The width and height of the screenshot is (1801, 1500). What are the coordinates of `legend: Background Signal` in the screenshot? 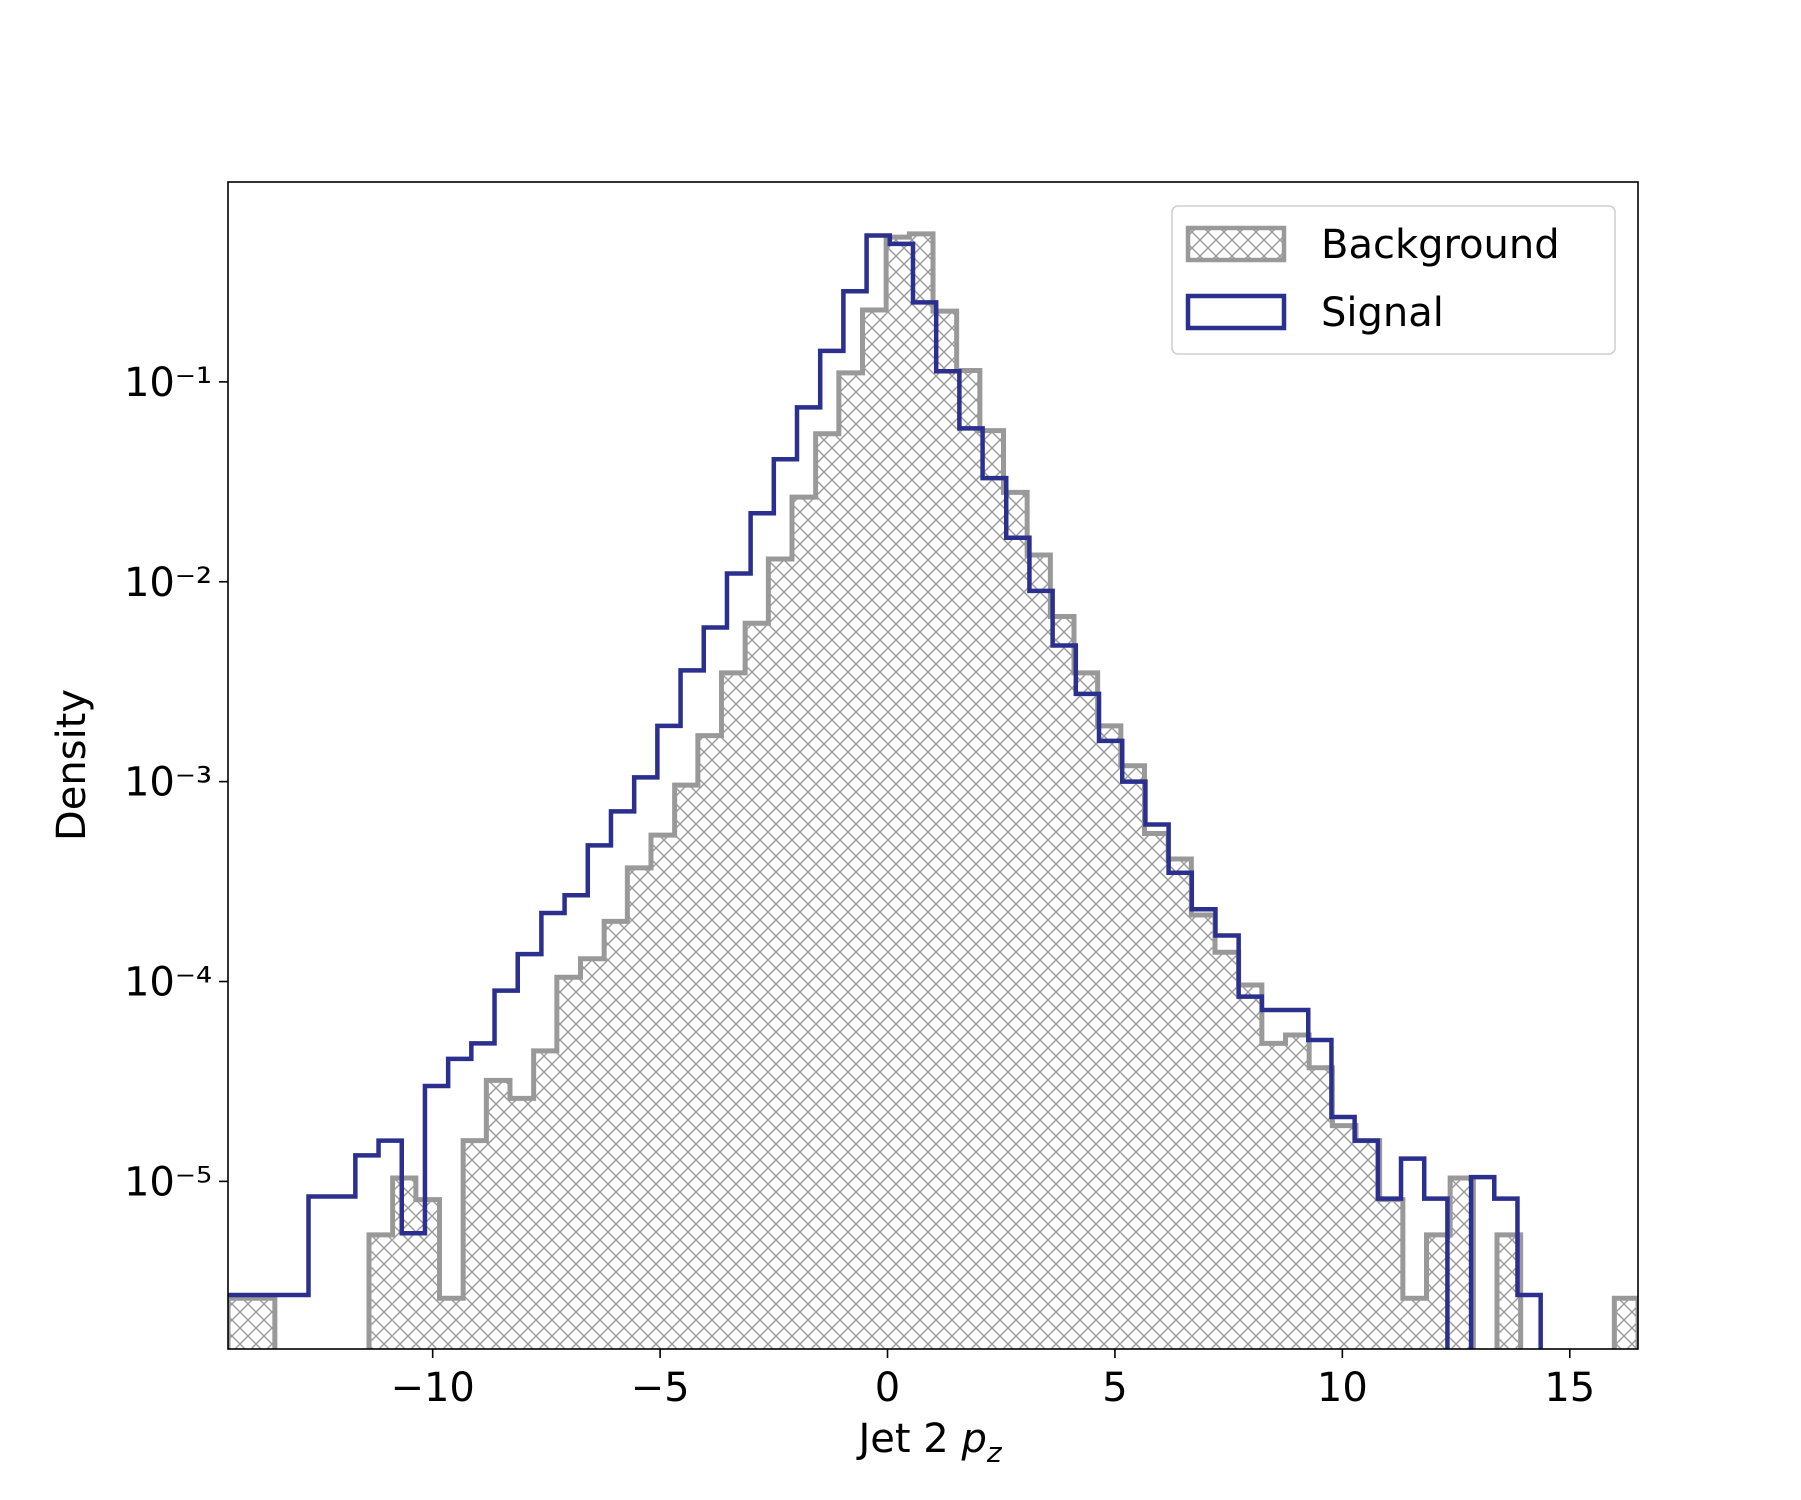 It's located at (1393, 280).